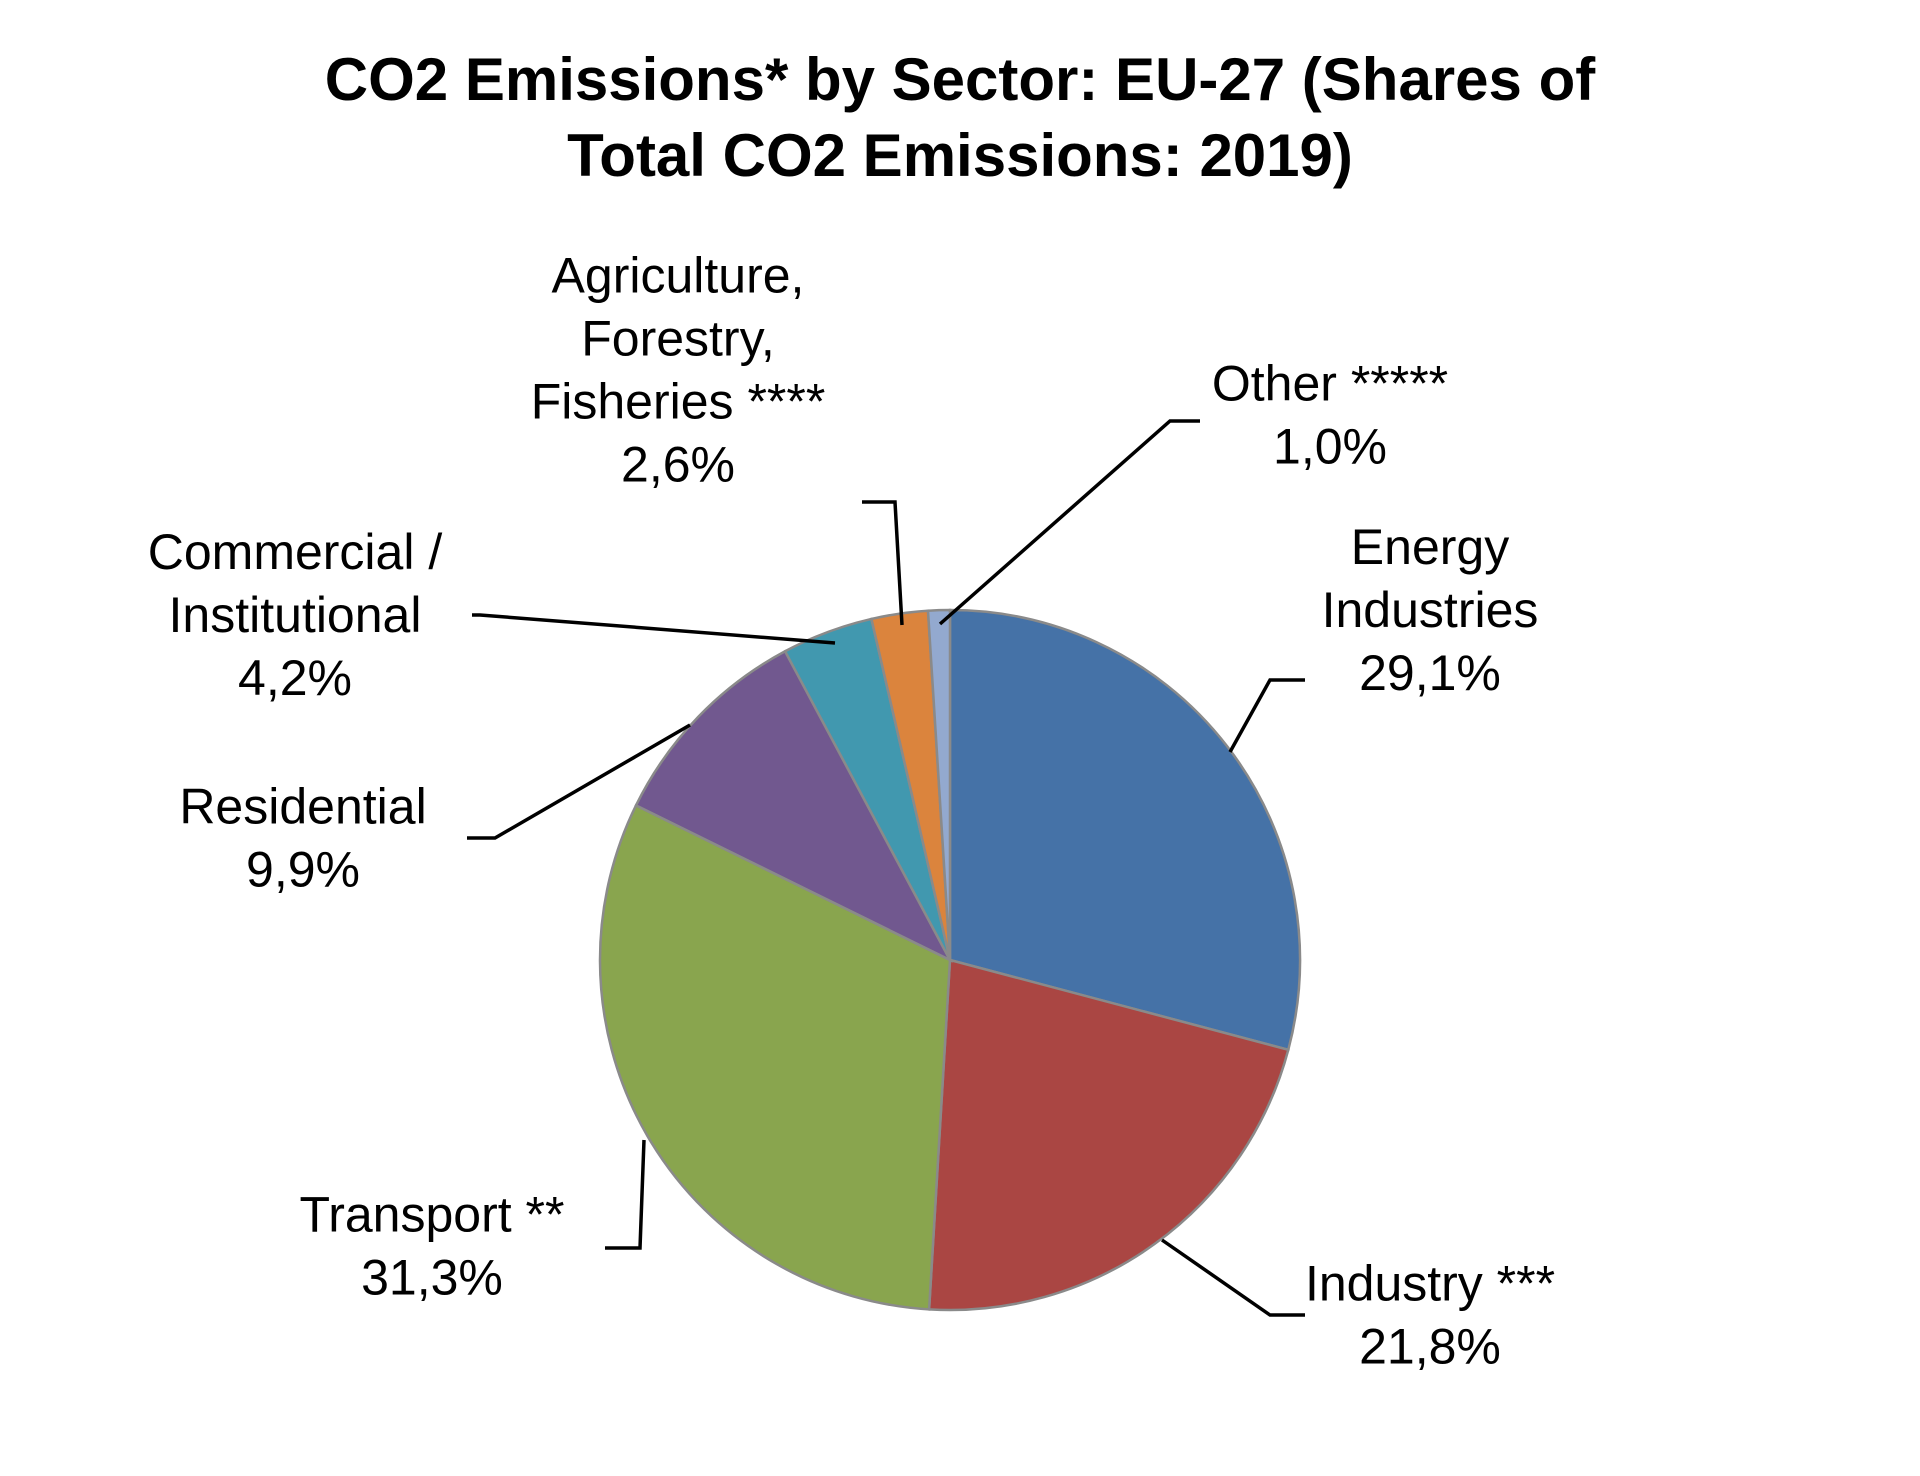 This screenshot has width=1920, height=1476. What do you see at coordinates (295, 615) in the screenshot?
I see `slice-category-label: Institutional` at bounding box center [295, 615].